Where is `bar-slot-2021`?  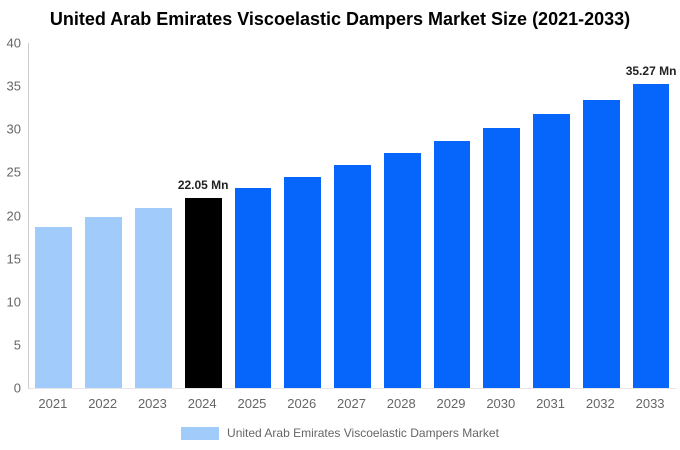 bar-slot-2021 is located at coordinates (54, 215).